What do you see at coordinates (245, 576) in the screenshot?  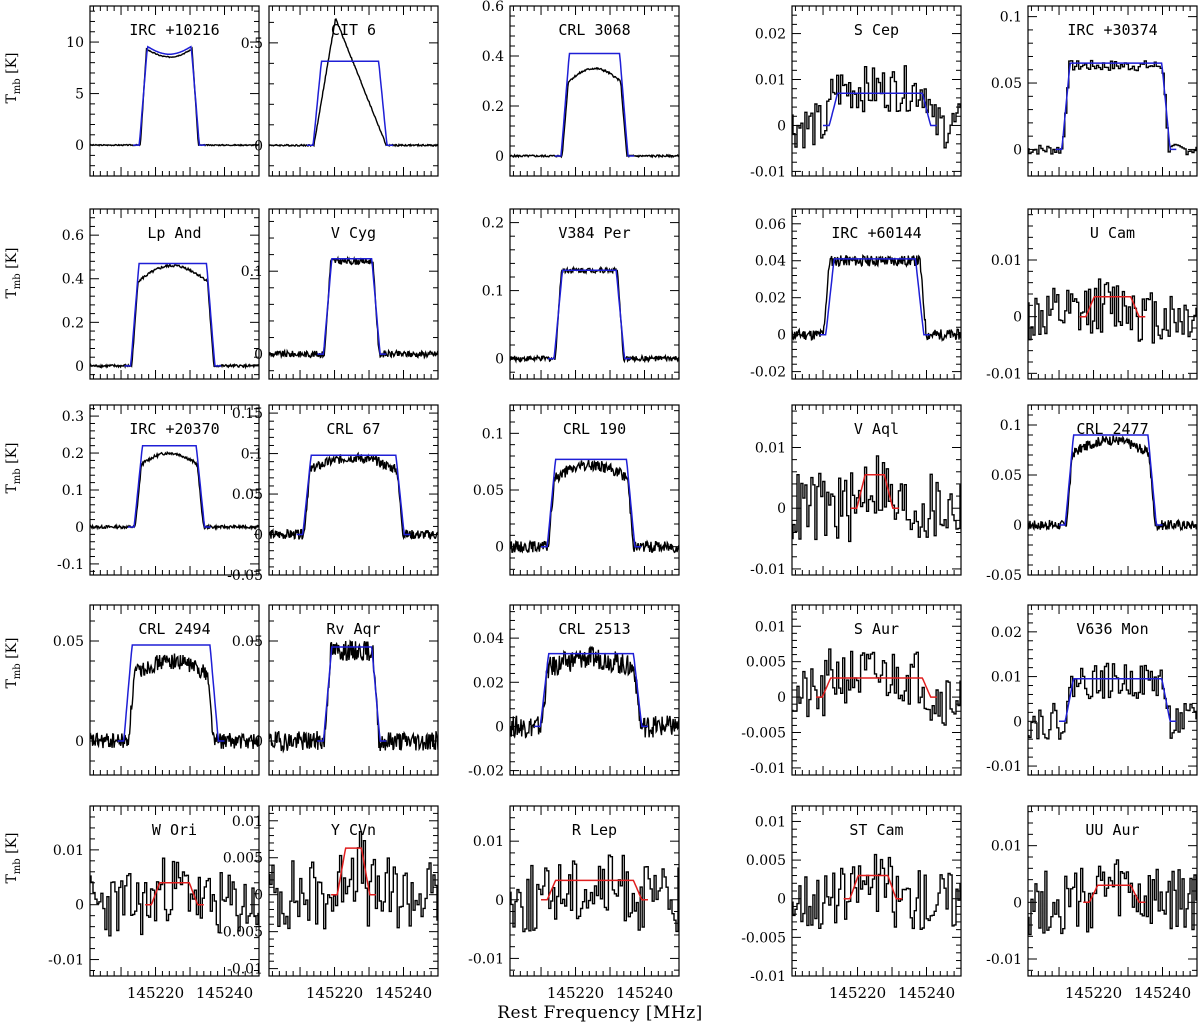 I see `y-tick-label: -0.05` at bounding box center [245, 576].